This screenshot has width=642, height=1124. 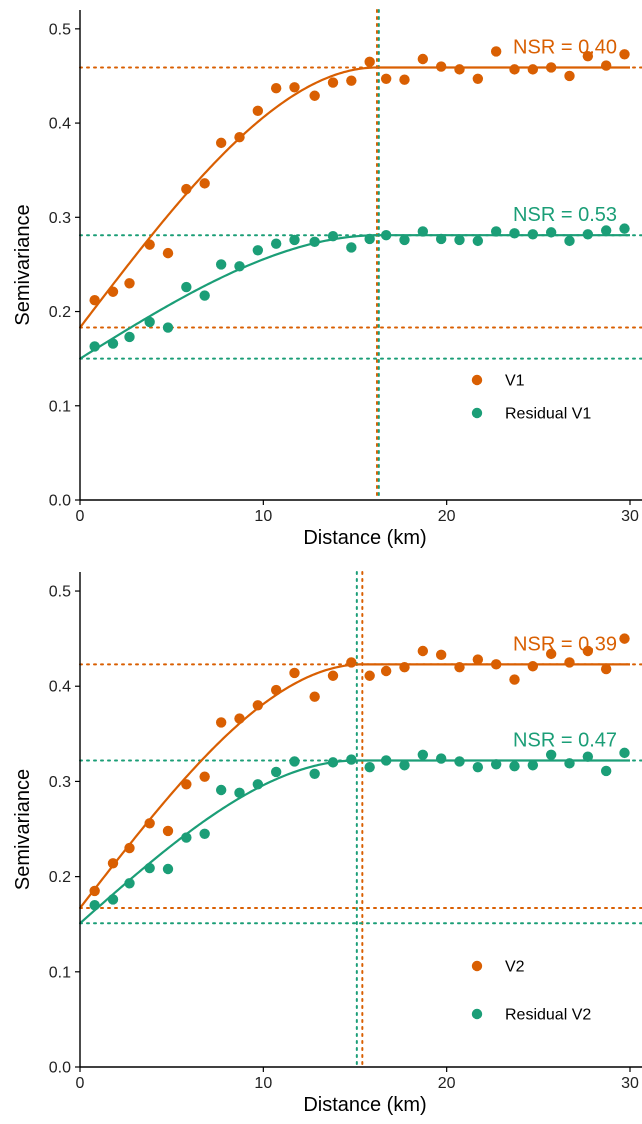 What do you see at coordinates (515, 381) in the screenshot?
I see `legend-label: V1` at bounding box center [515, 381].